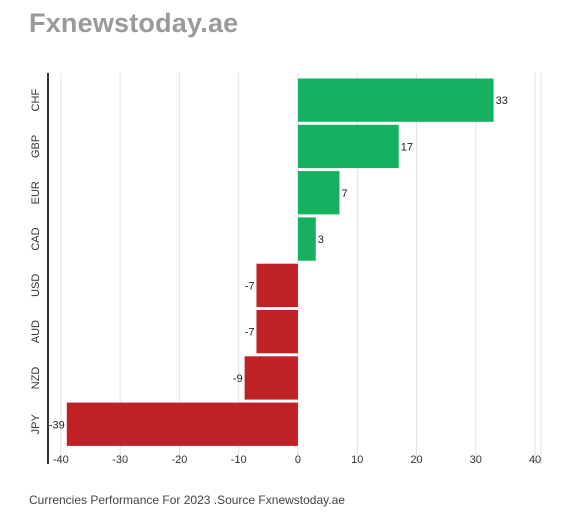  I want to click on bar-cad, so click(306, 239).